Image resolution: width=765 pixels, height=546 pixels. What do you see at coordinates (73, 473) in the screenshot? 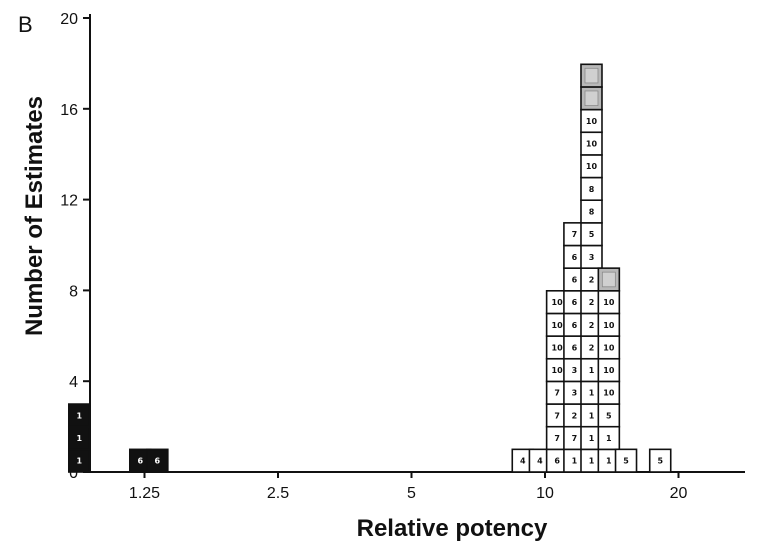
I see `y-tick-label: 0` at bounding box center [73, 473].